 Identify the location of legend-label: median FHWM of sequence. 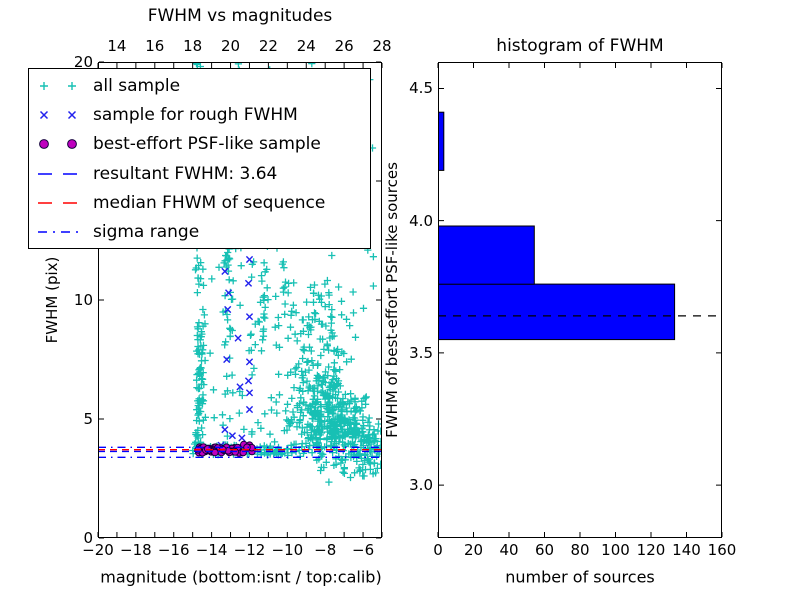
(209, 202).